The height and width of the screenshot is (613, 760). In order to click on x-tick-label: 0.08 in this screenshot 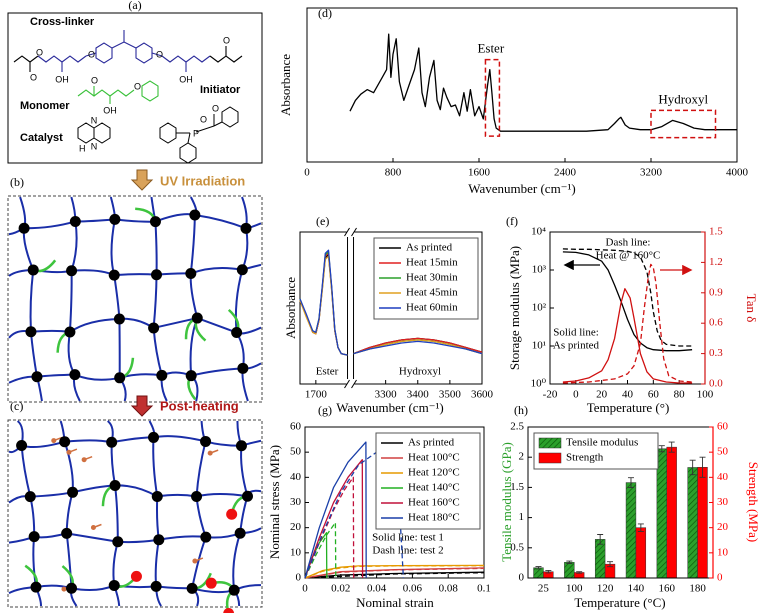, I will do `click(449, 589)`.